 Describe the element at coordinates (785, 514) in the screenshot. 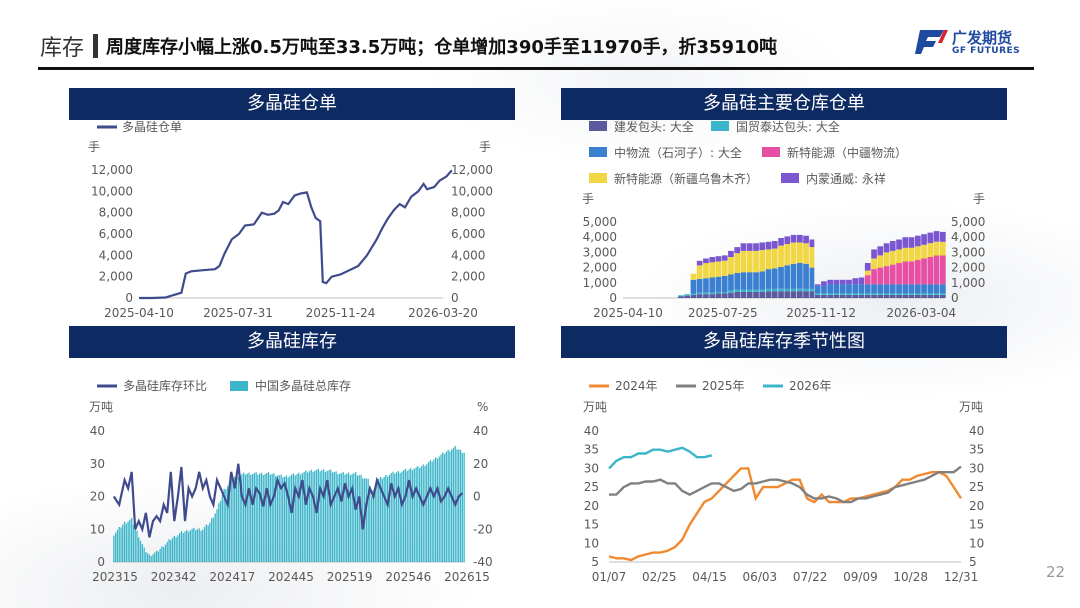

I see `series-line-year` at that location.